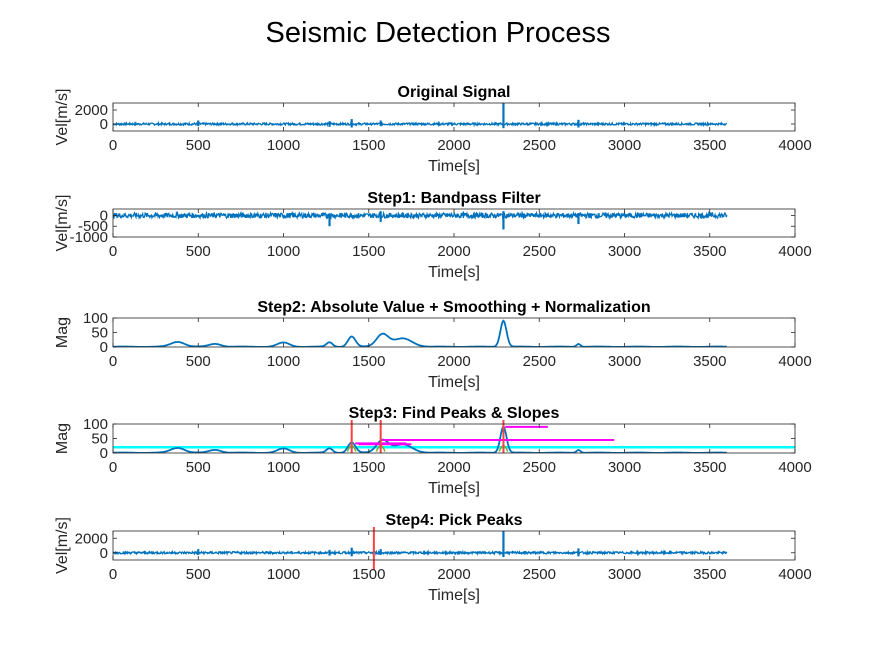  What do you see at coordinates (454, 520) in the screenshot?
I see `panel-title: Step4: Pick Peaks` at bounding box center [454, 520].